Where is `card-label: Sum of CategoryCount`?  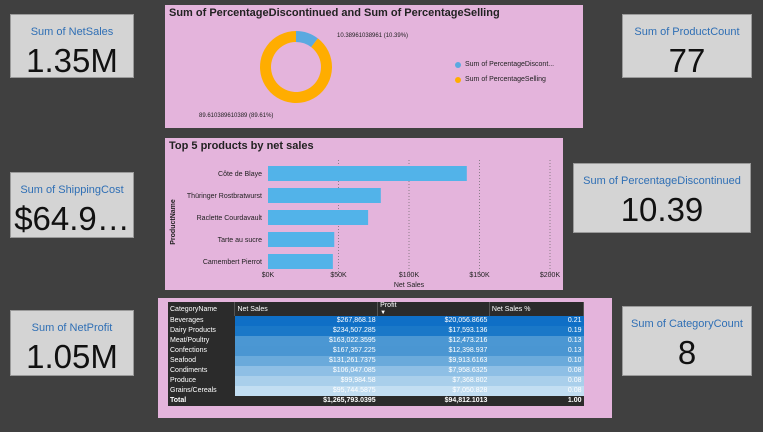
card-label: Sum of CategoryCount is located at coordinates (687, 324).